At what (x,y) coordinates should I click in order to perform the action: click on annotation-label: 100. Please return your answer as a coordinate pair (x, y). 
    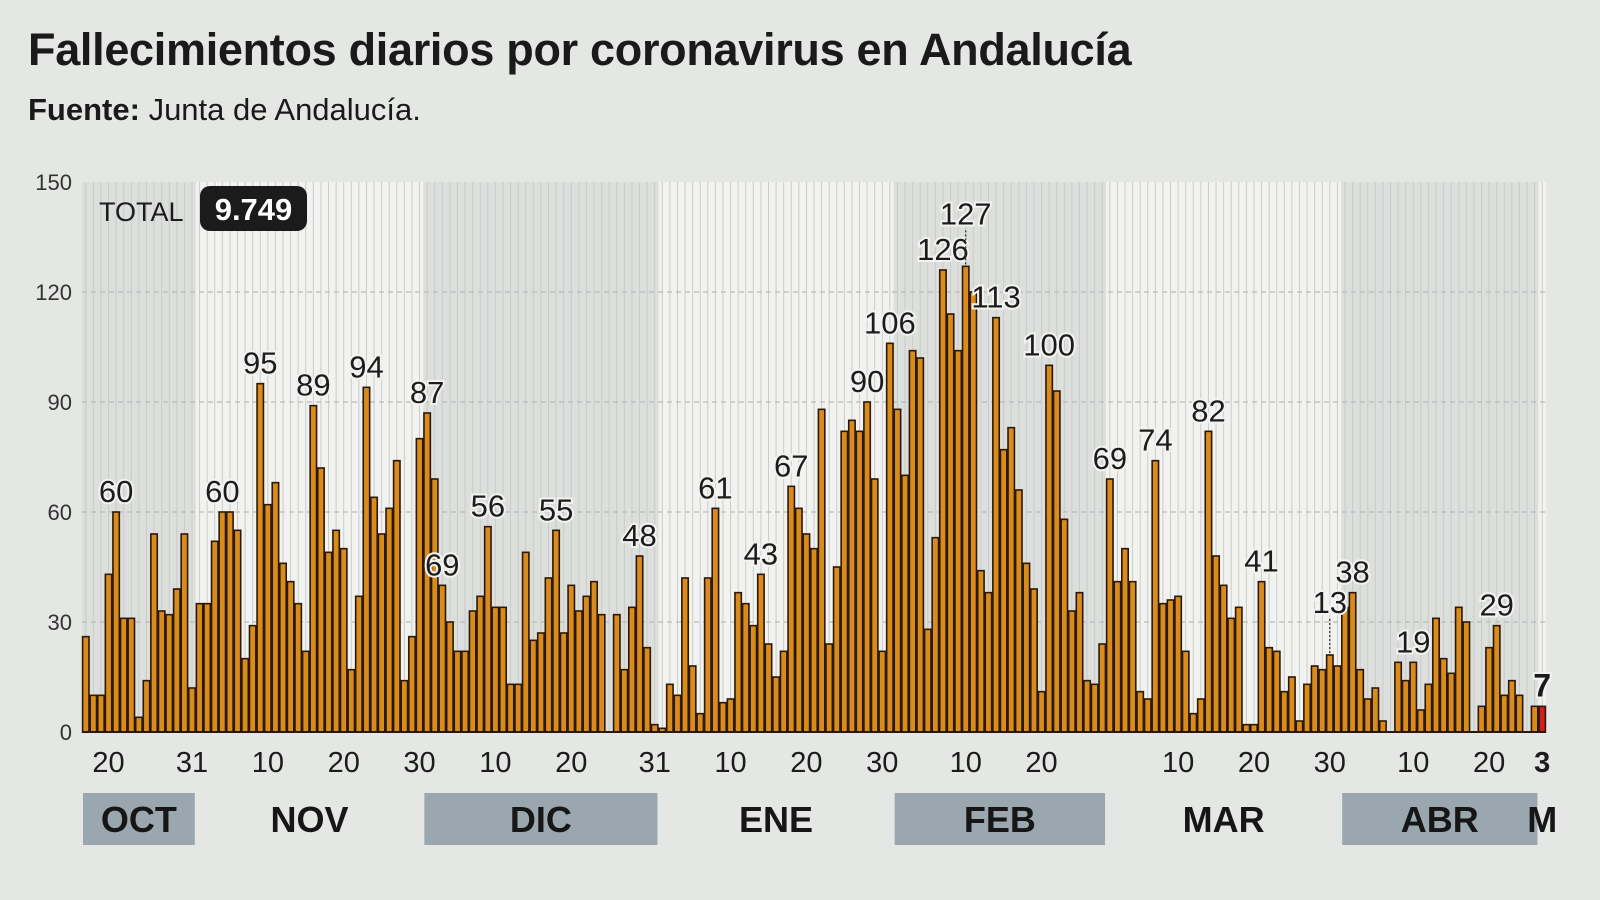
    Looking at the image, I should click on (1049, 344).